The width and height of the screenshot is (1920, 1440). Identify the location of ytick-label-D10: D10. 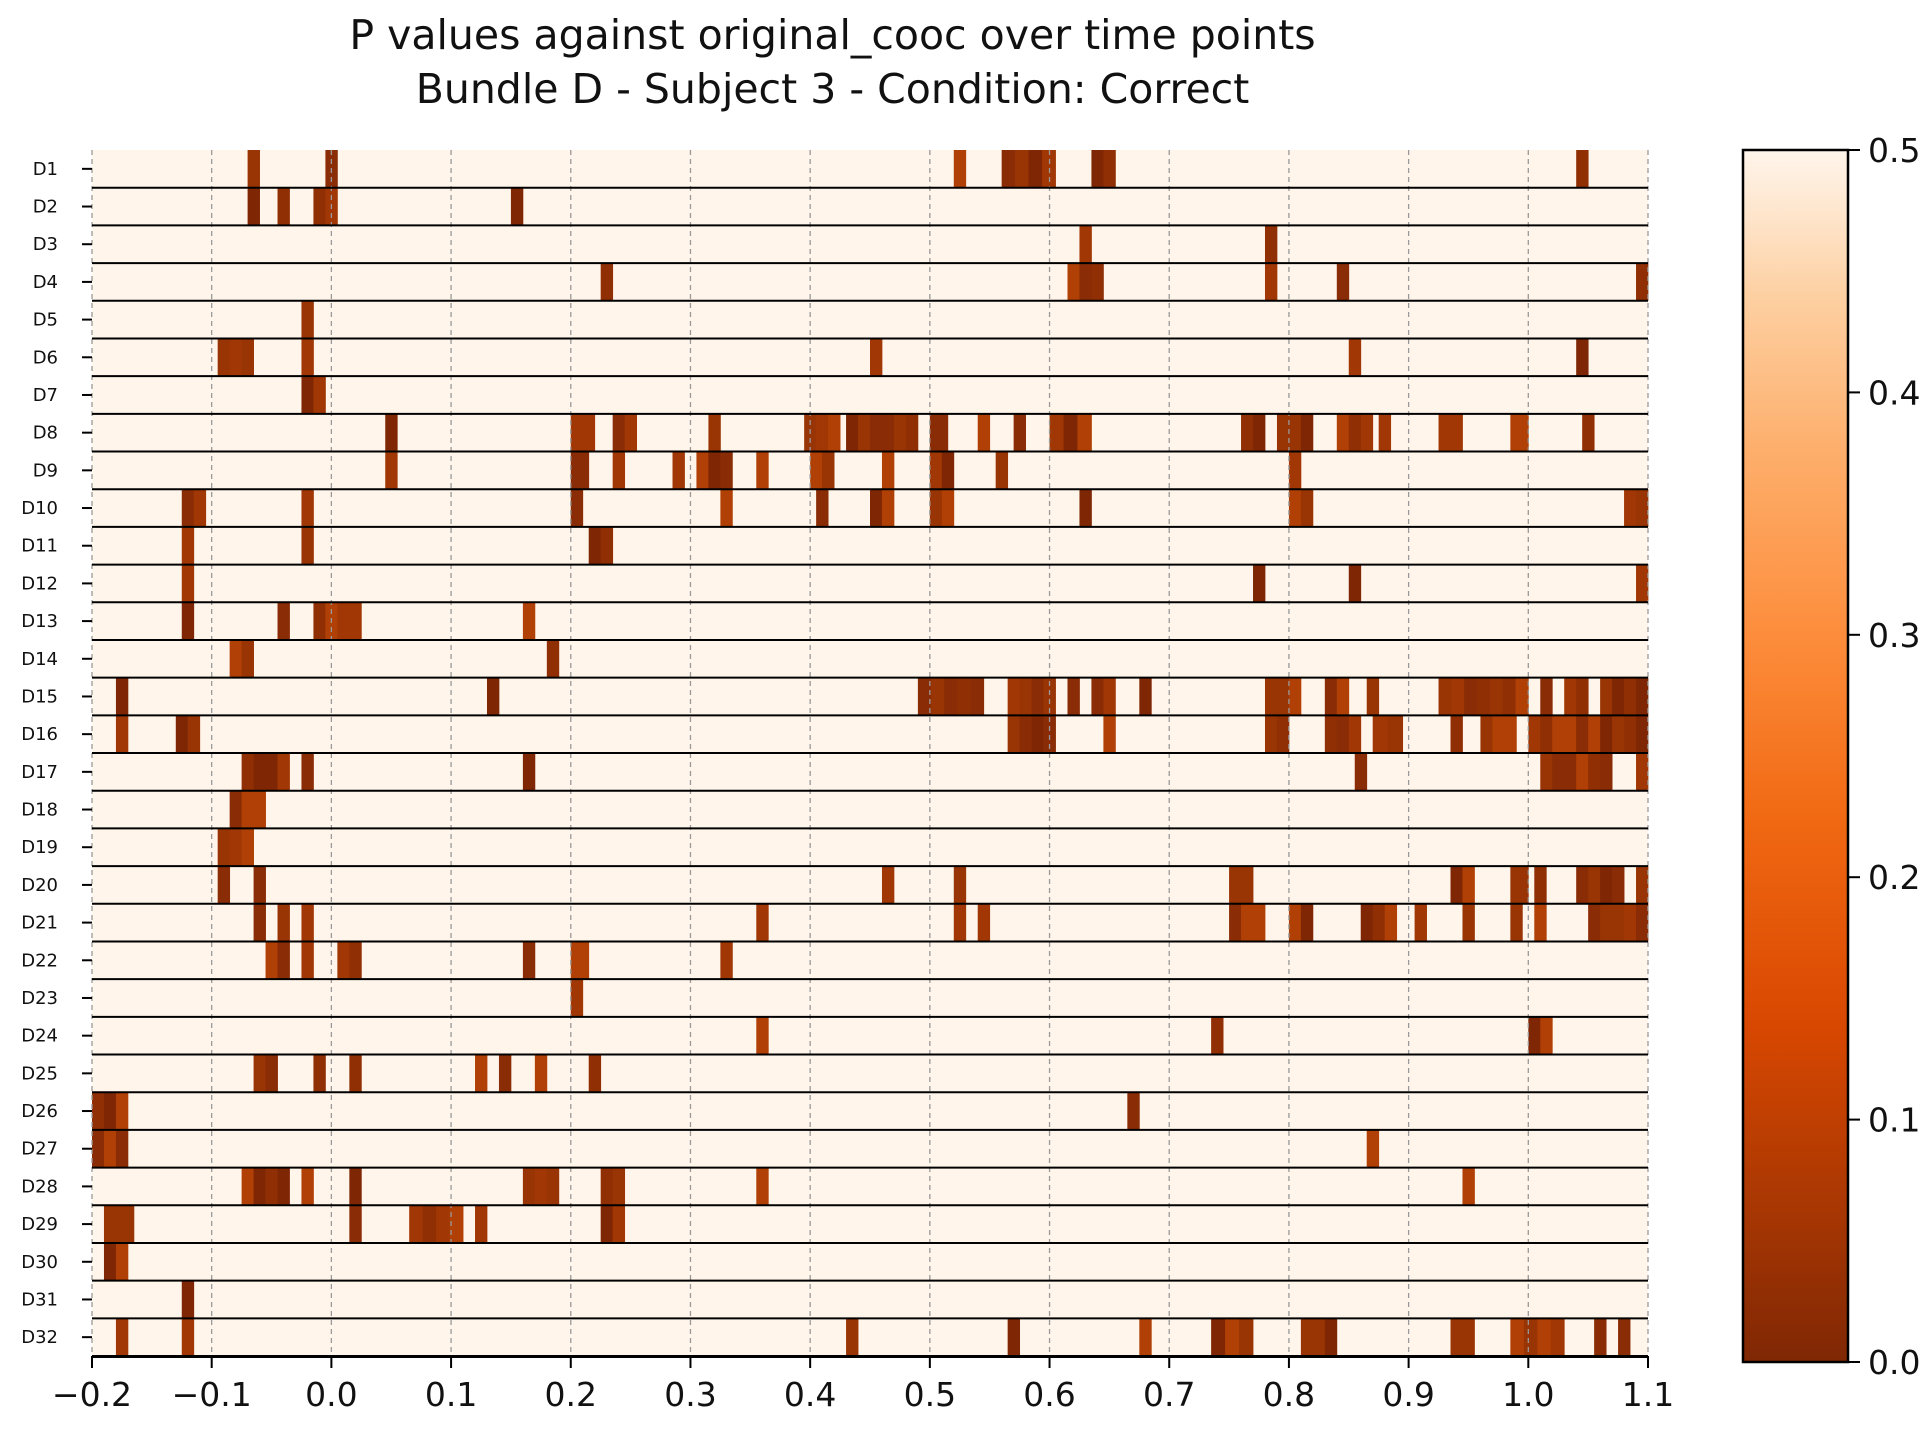
(39, 508).